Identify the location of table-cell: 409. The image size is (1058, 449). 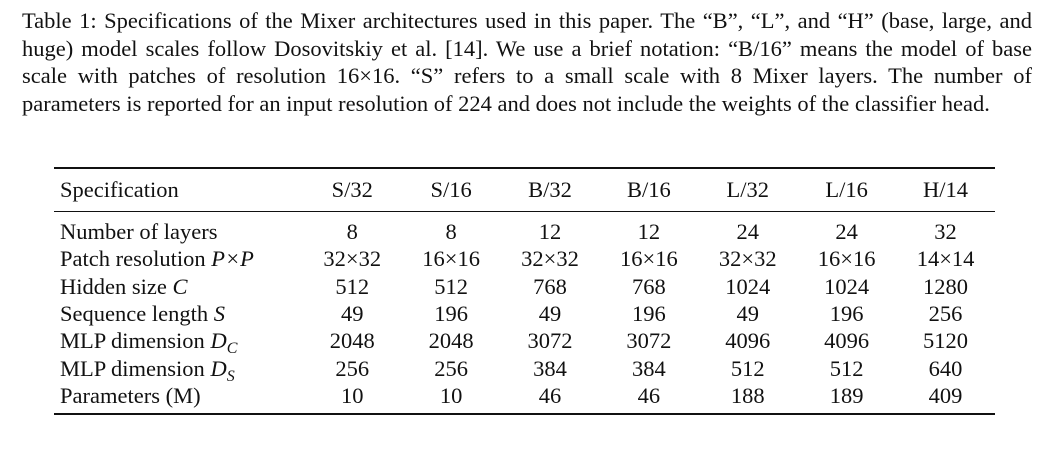
(945, 398).